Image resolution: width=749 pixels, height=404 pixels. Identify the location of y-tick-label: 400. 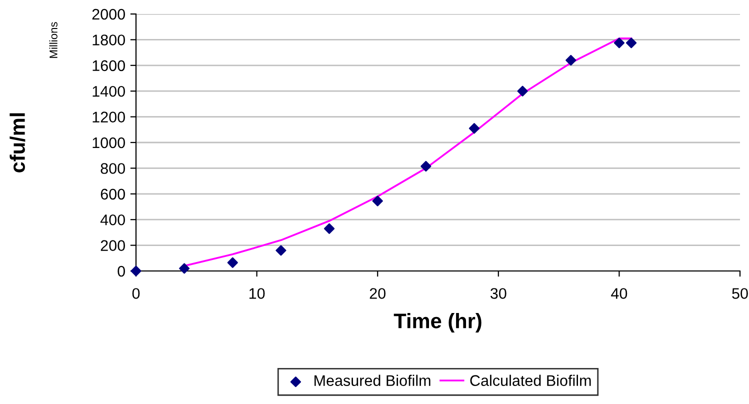
(112, 220).